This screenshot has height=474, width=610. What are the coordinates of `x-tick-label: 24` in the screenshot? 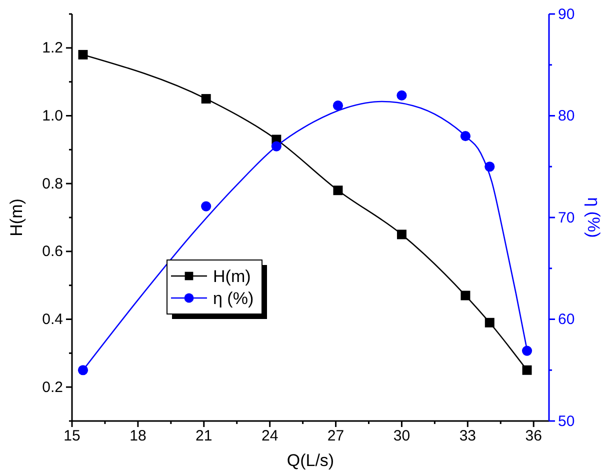 It's located at (269, 436).